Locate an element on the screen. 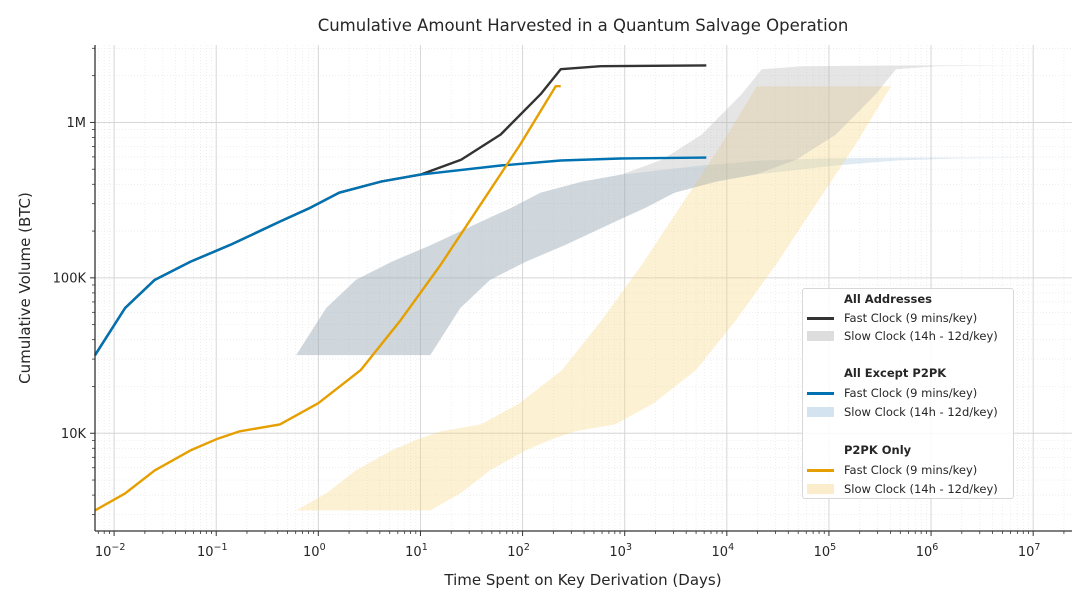 The image size is (1086, 604). x-tick-label: 10⁴ is located at coordinates (723, 551).